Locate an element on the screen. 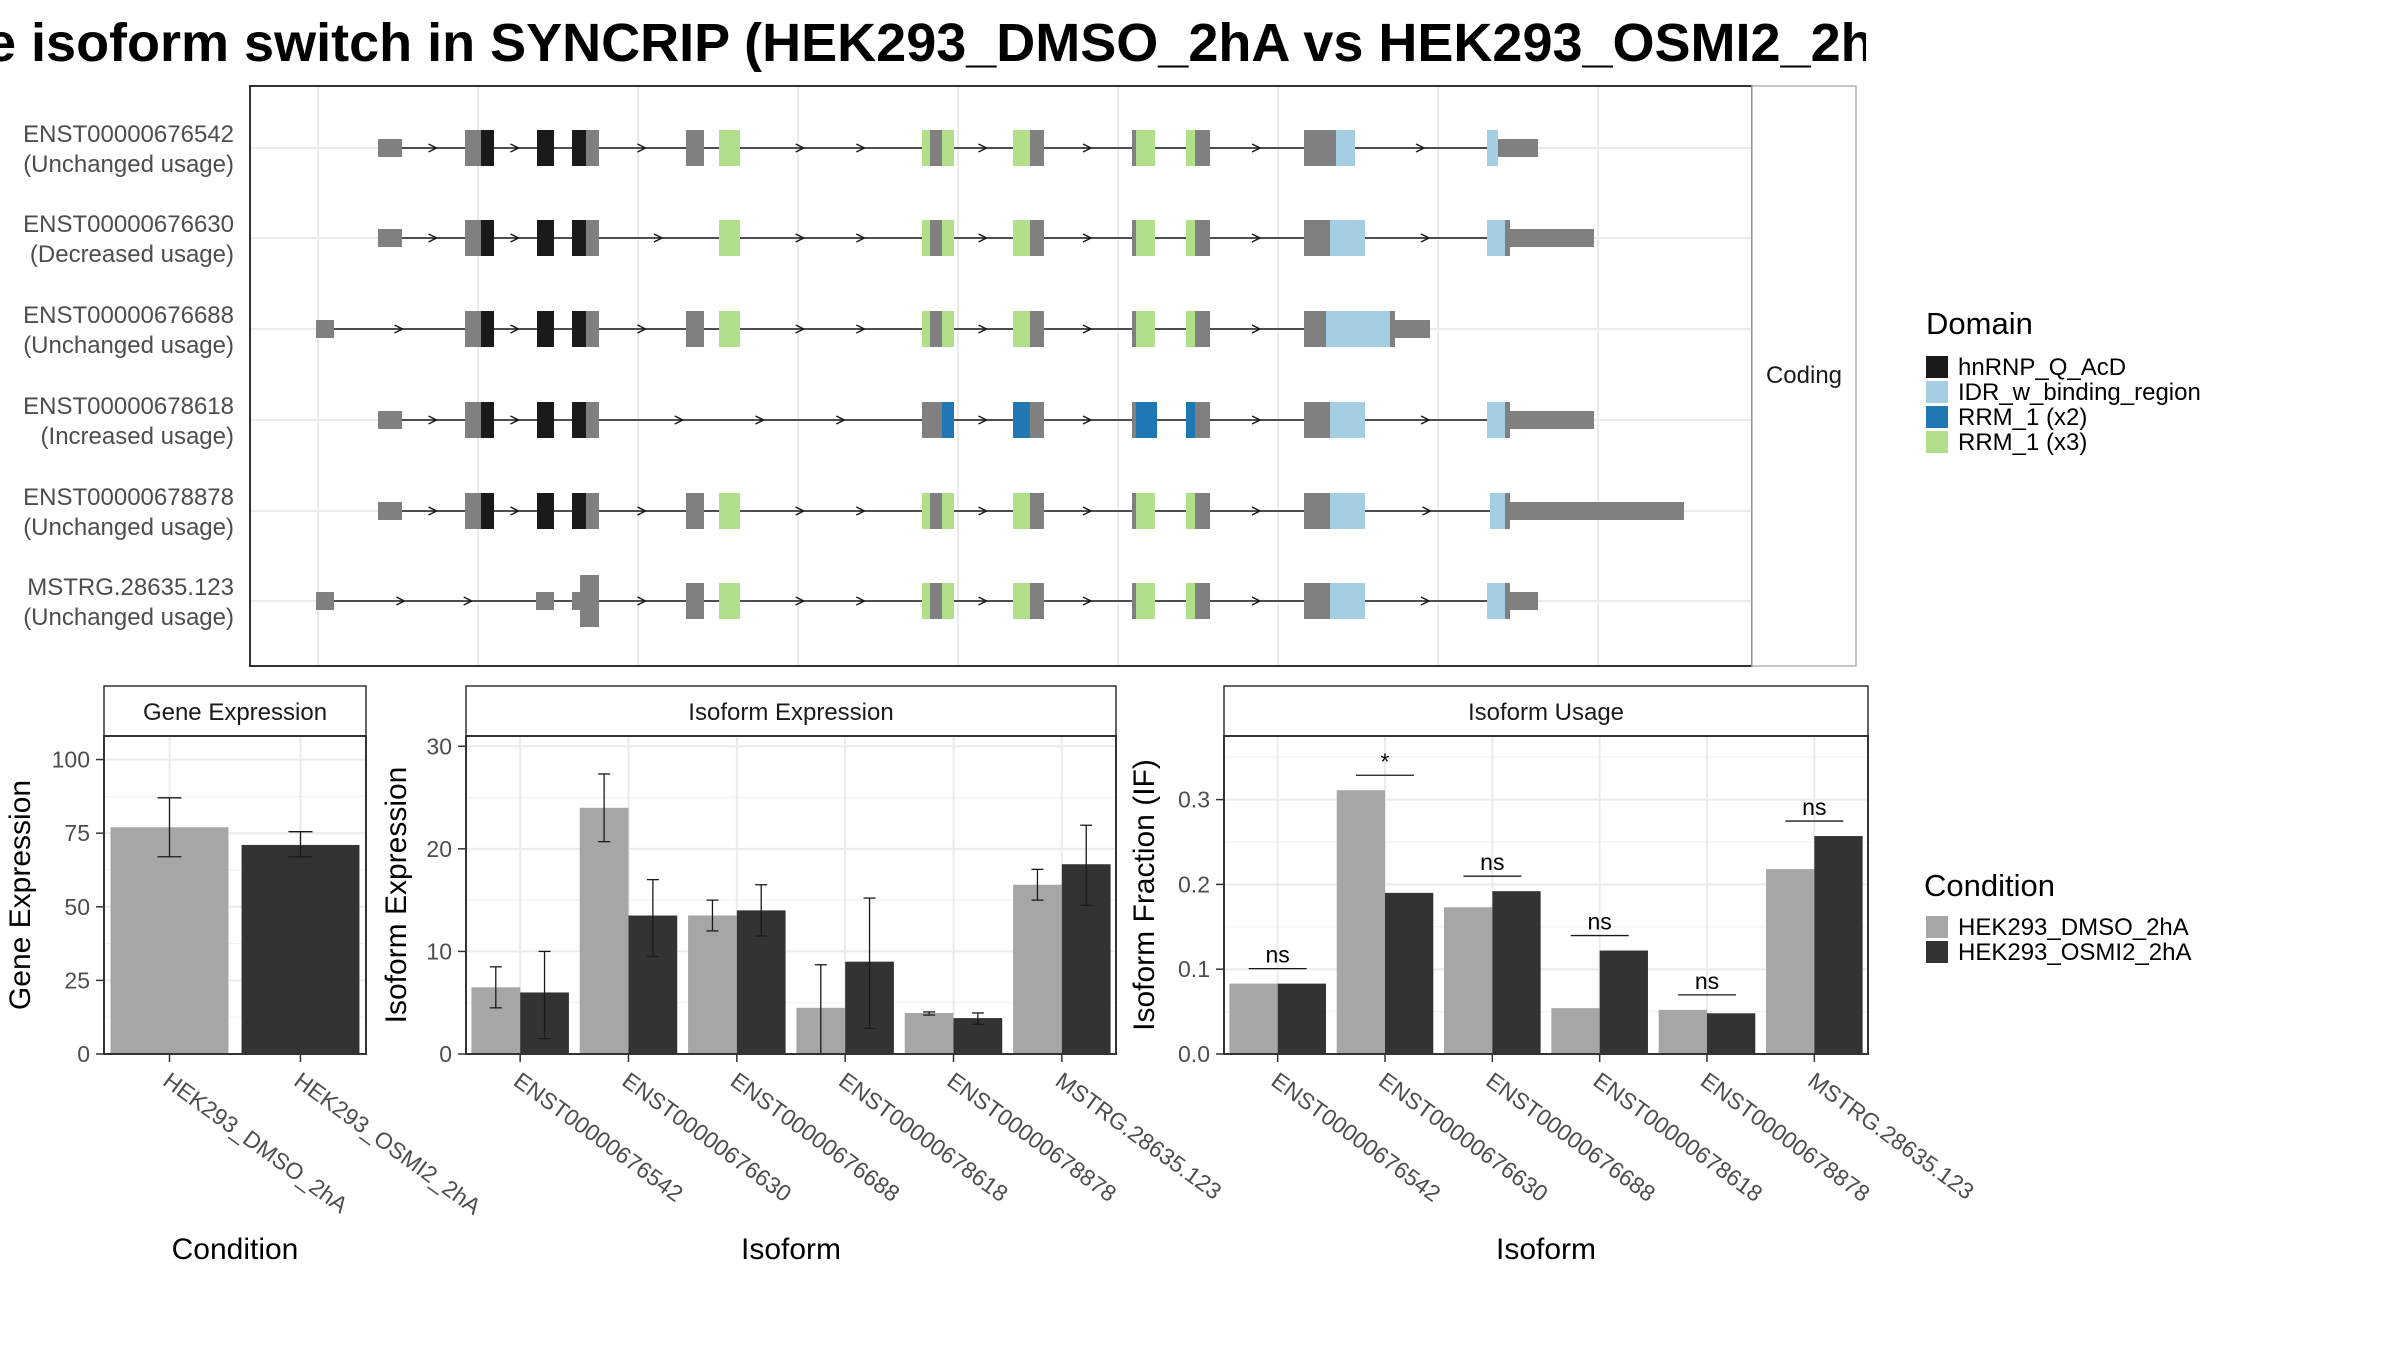 Image resolution: width=2400 pixels, height=1350 pixels. y-axis-title: Isoform Expression is located at coordinates (396, 895).